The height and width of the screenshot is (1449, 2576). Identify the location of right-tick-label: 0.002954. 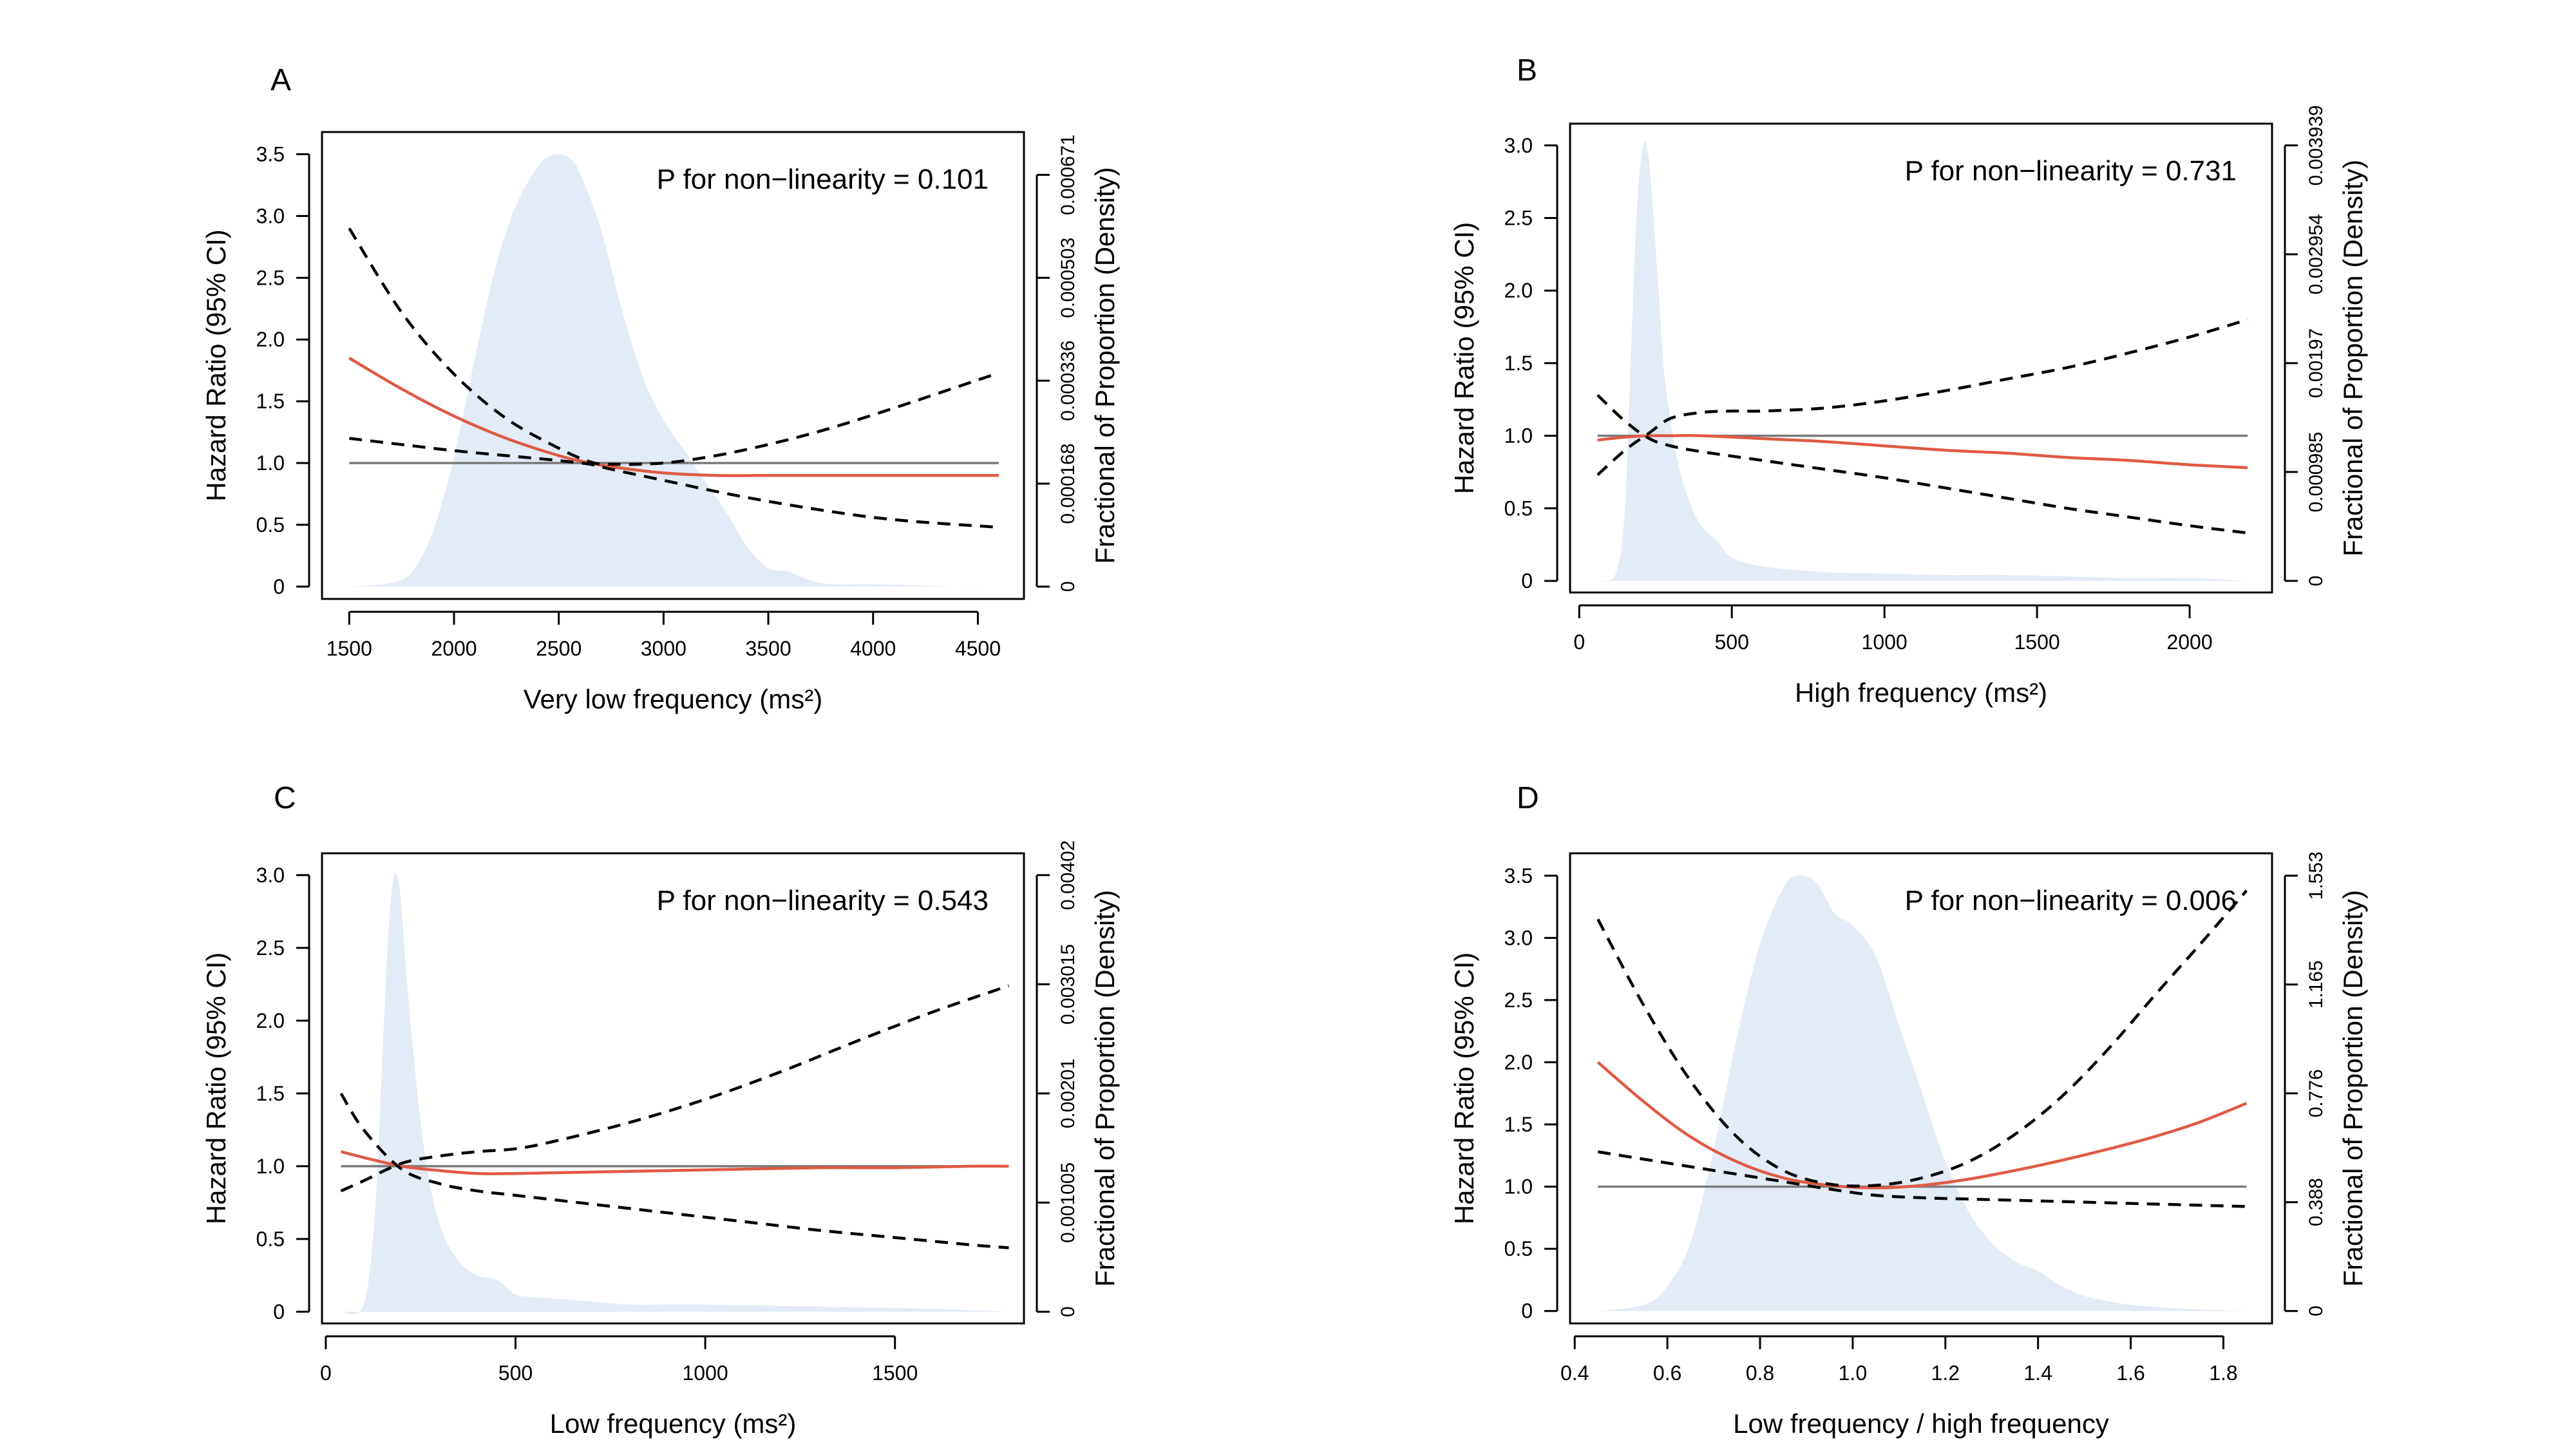
(2316, 254).